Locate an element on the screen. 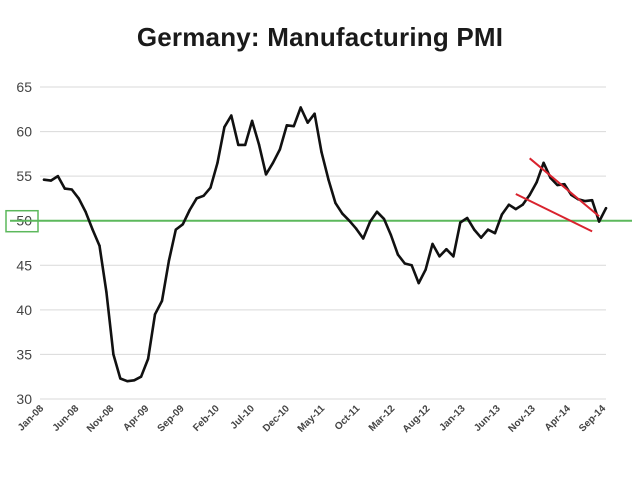 Image resolution: width=640 pixels, height=479 pixels. x-tick-label: Nov-13 is located at coordinates (523, 419).